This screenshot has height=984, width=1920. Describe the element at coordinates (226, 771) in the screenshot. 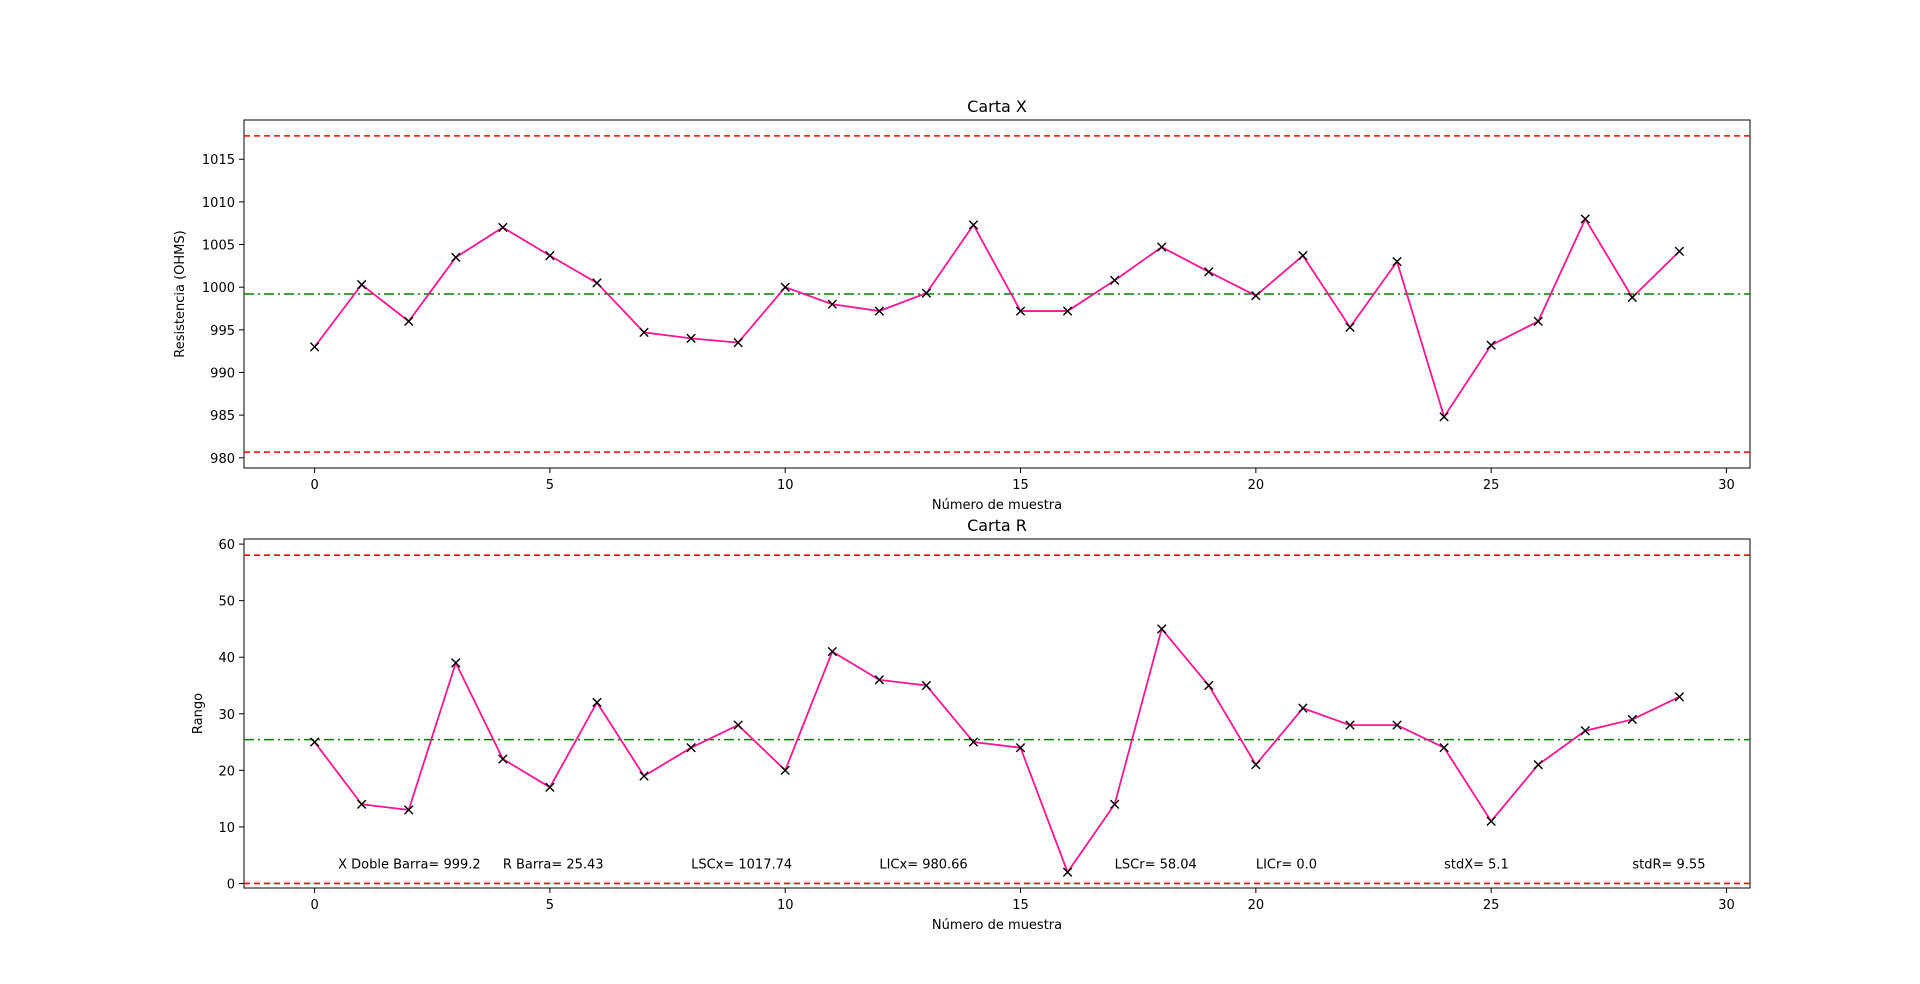

I see `y-tick-label: 20` at that location.